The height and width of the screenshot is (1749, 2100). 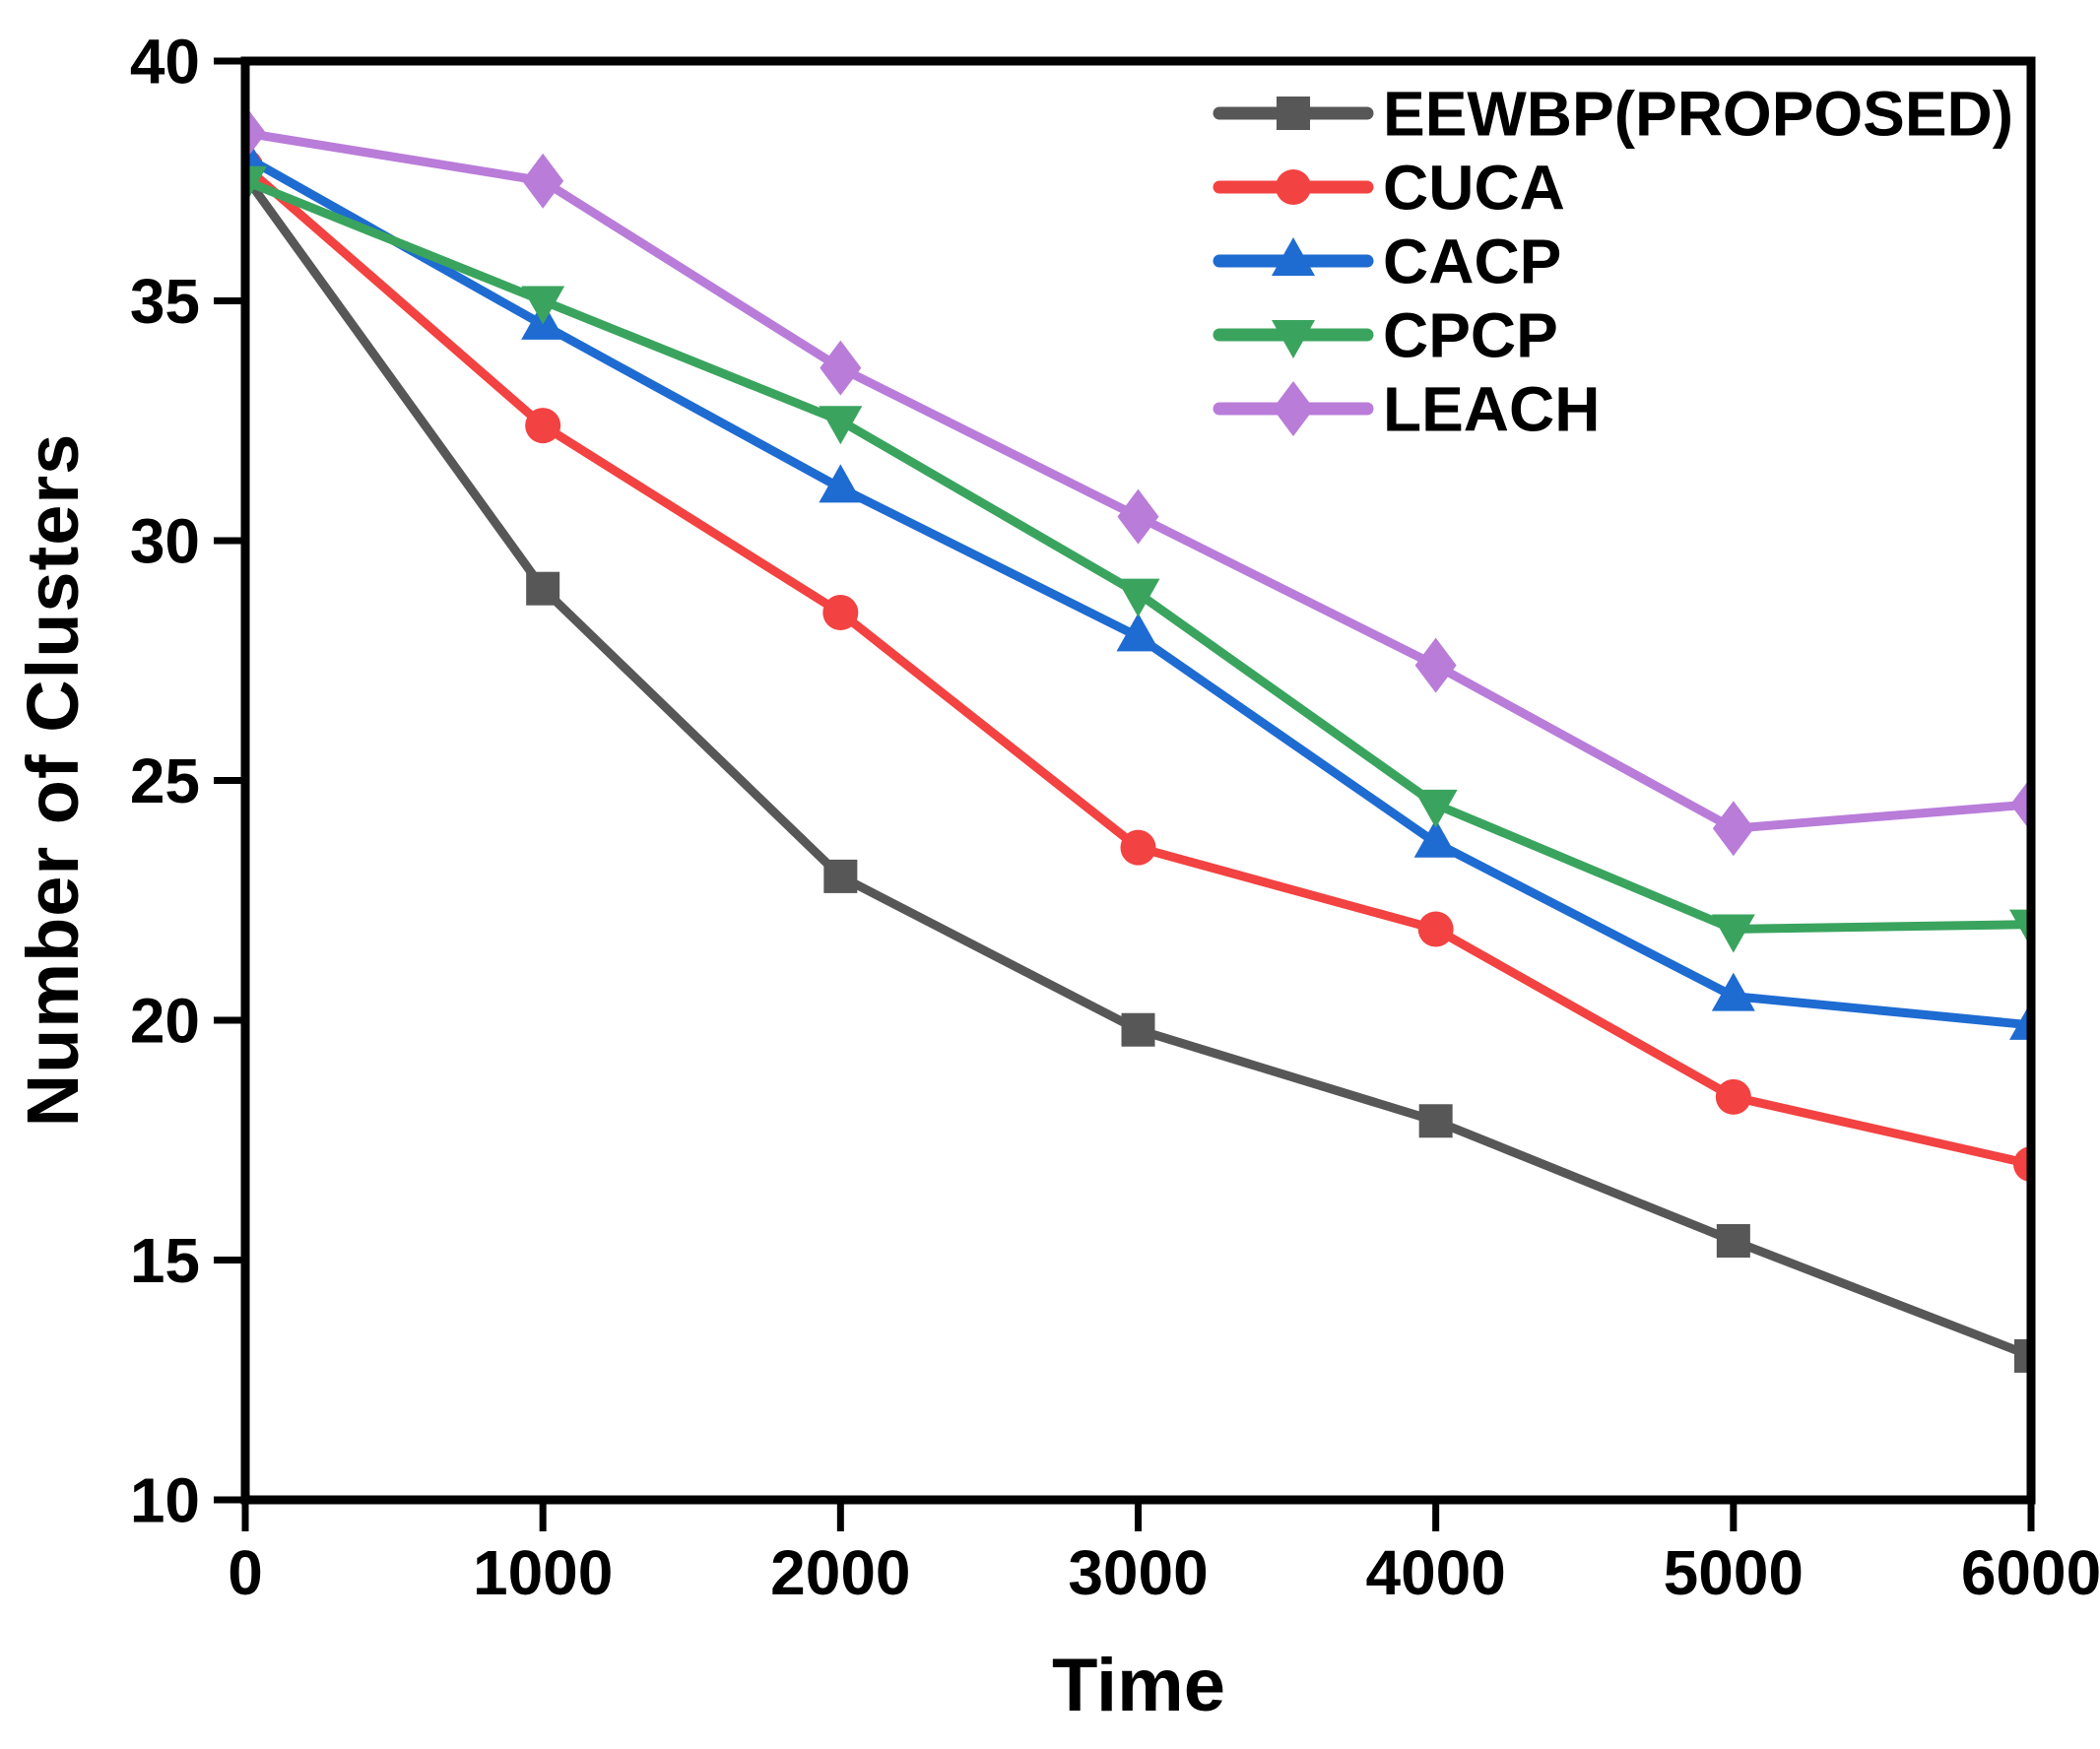 What do you see at coordinates (1138, 1685) in the screenshot?
I see `x-axis-title: Time` at bounding box center [1138, 1685].